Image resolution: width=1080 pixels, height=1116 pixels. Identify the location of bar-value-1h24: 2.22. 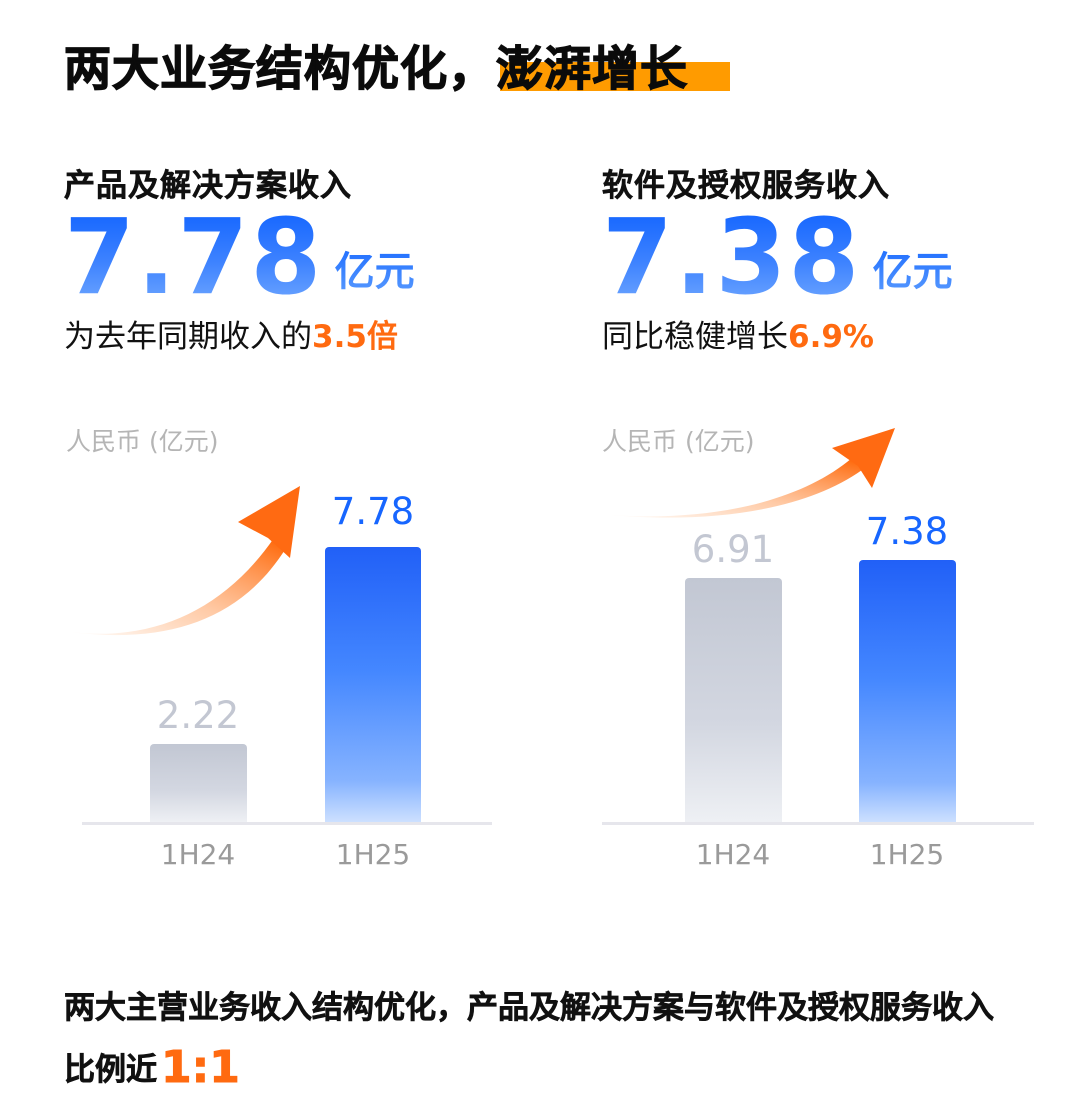
(198, 715).